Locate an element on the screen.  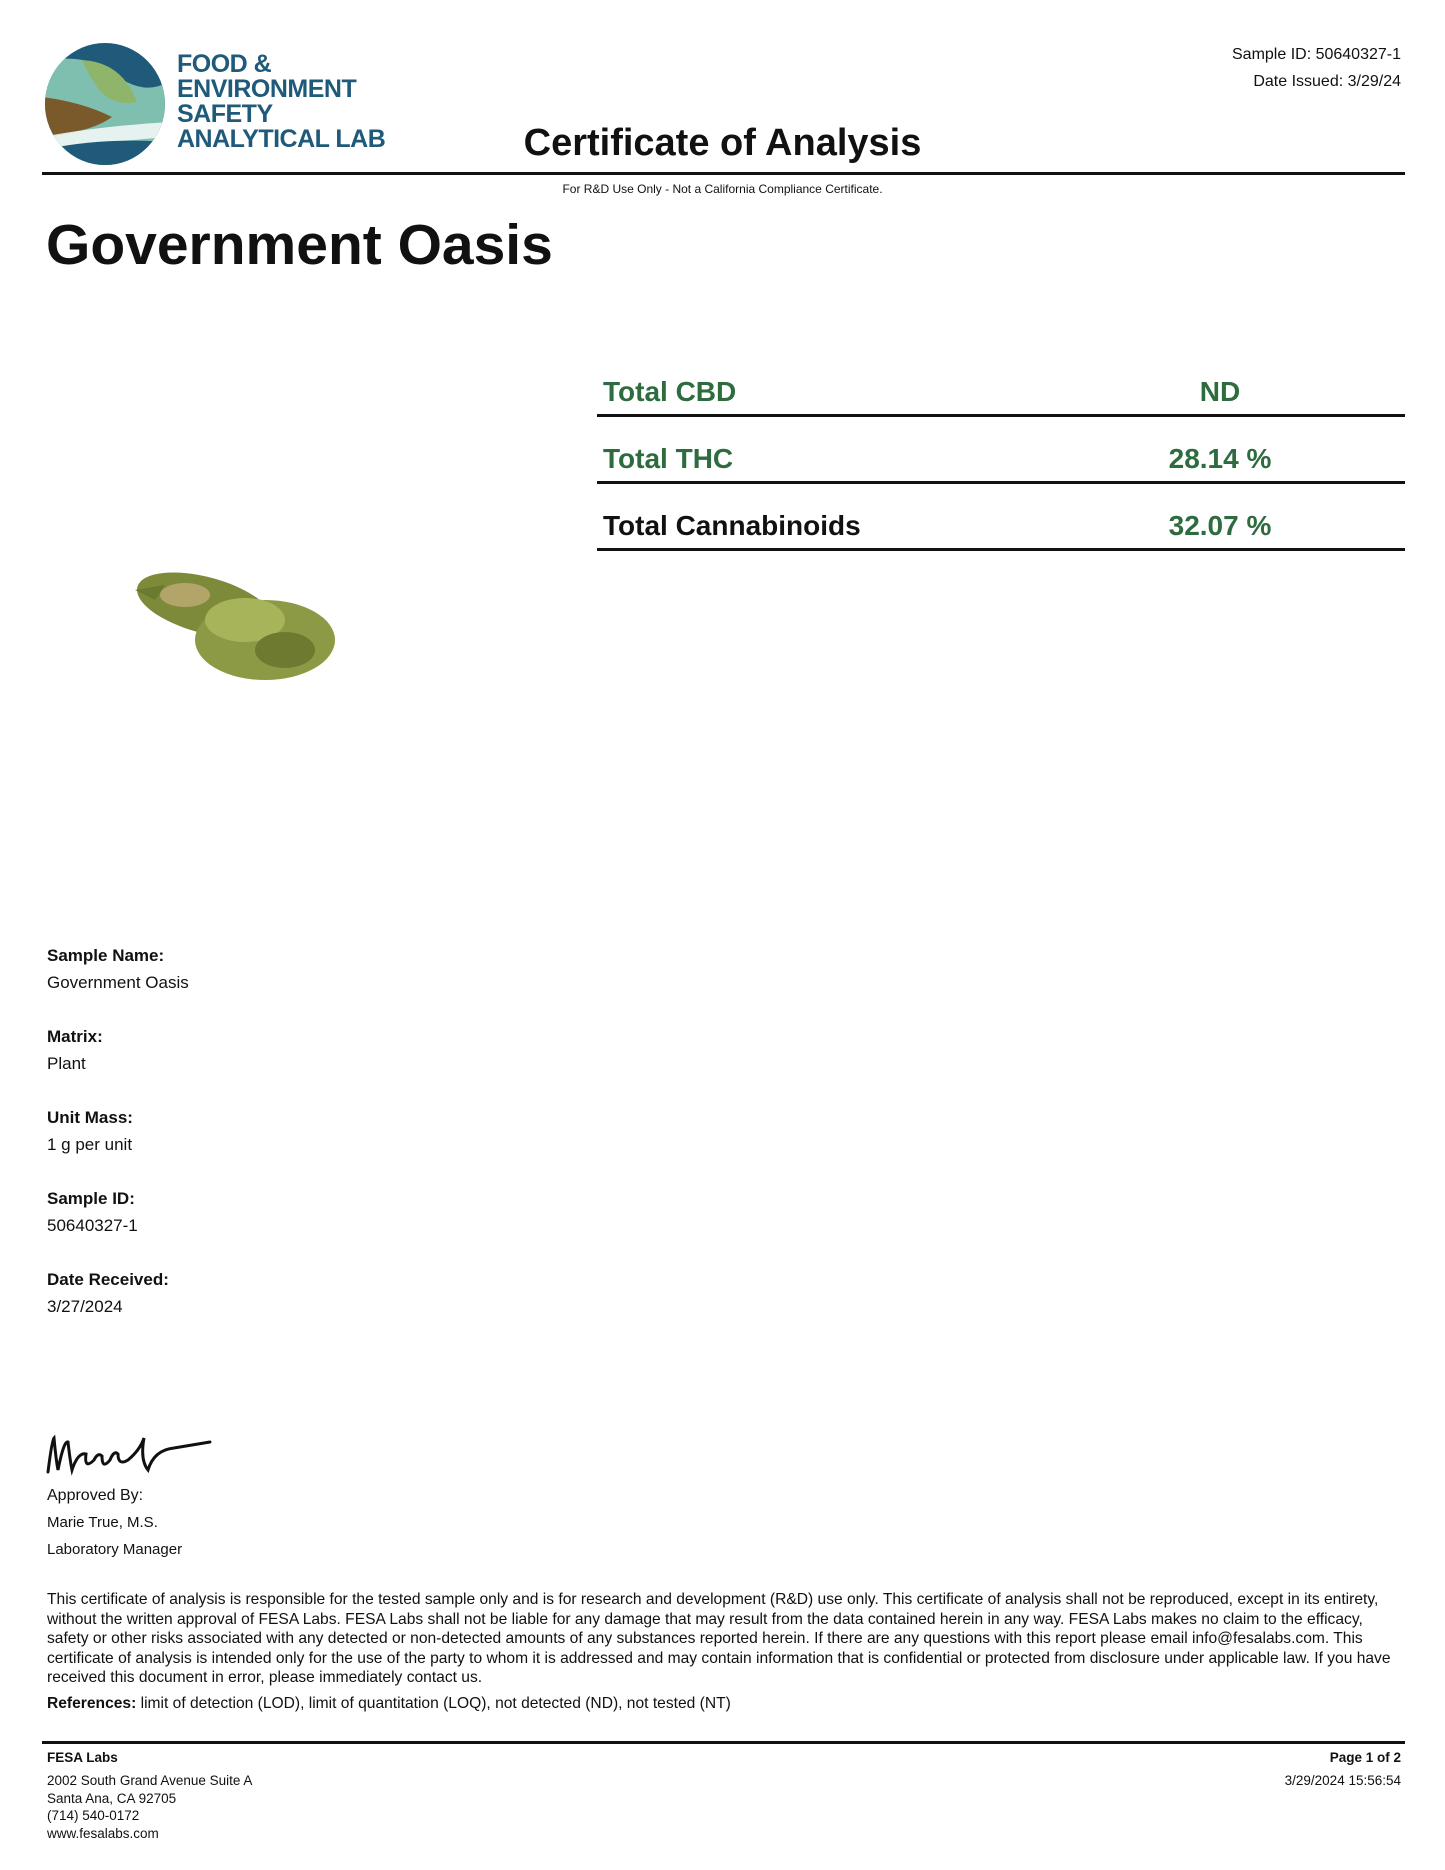
summary-label: Total THC is located at coordinates (668, 458).